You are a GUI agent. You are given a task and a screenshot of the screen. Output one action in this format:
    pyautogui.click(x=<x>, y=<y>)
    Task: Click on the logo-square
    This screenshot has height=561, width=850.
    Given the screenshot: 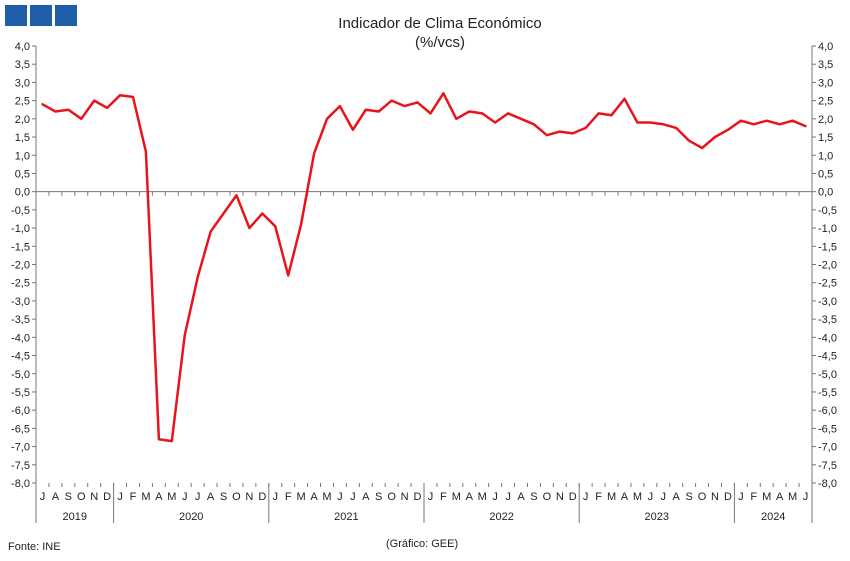 What is the action you would take?
    pyautogui.click(x=41, y=15)
    